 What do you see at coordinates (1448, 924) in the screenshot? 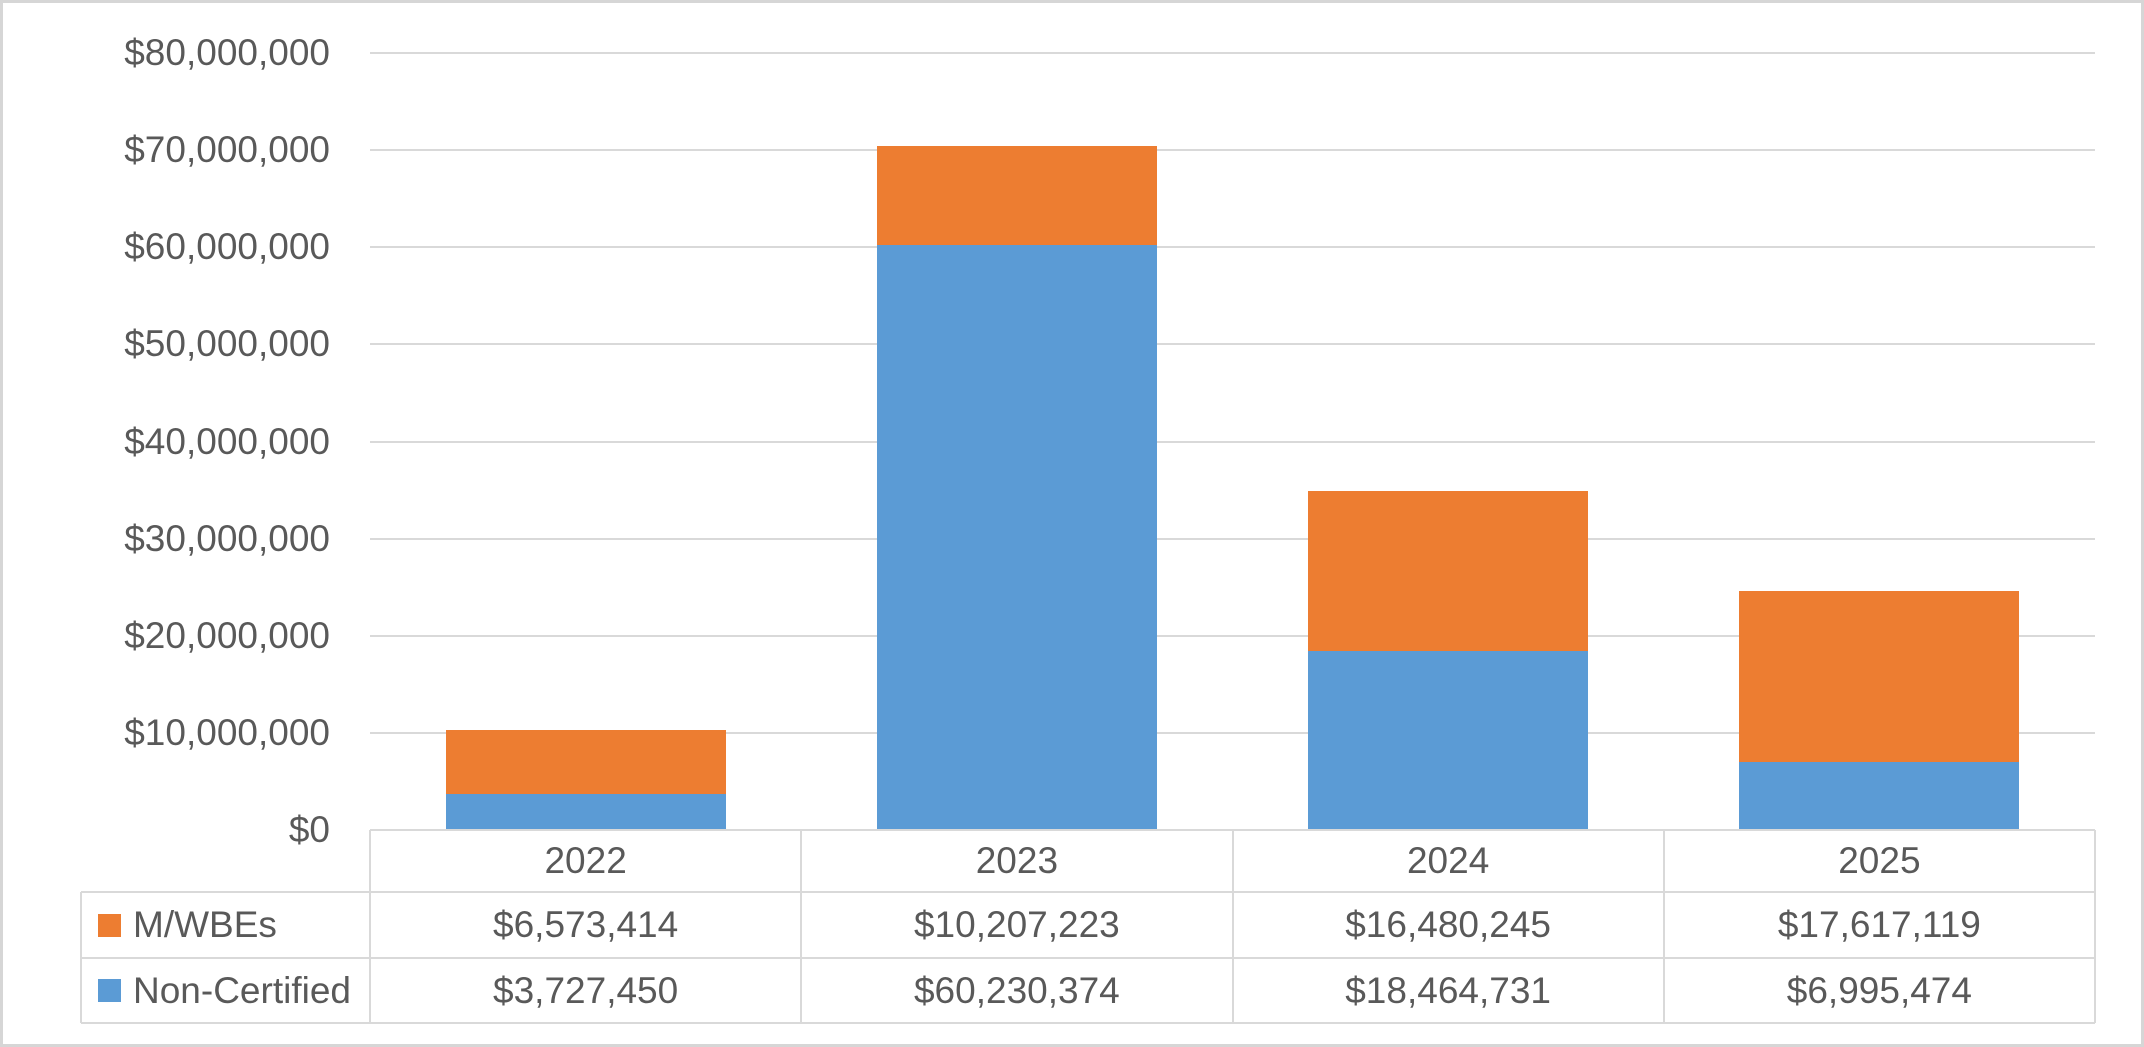
I see `table-value-mwbes-2024: $16,480,245` at bounding box center [1448, 924].